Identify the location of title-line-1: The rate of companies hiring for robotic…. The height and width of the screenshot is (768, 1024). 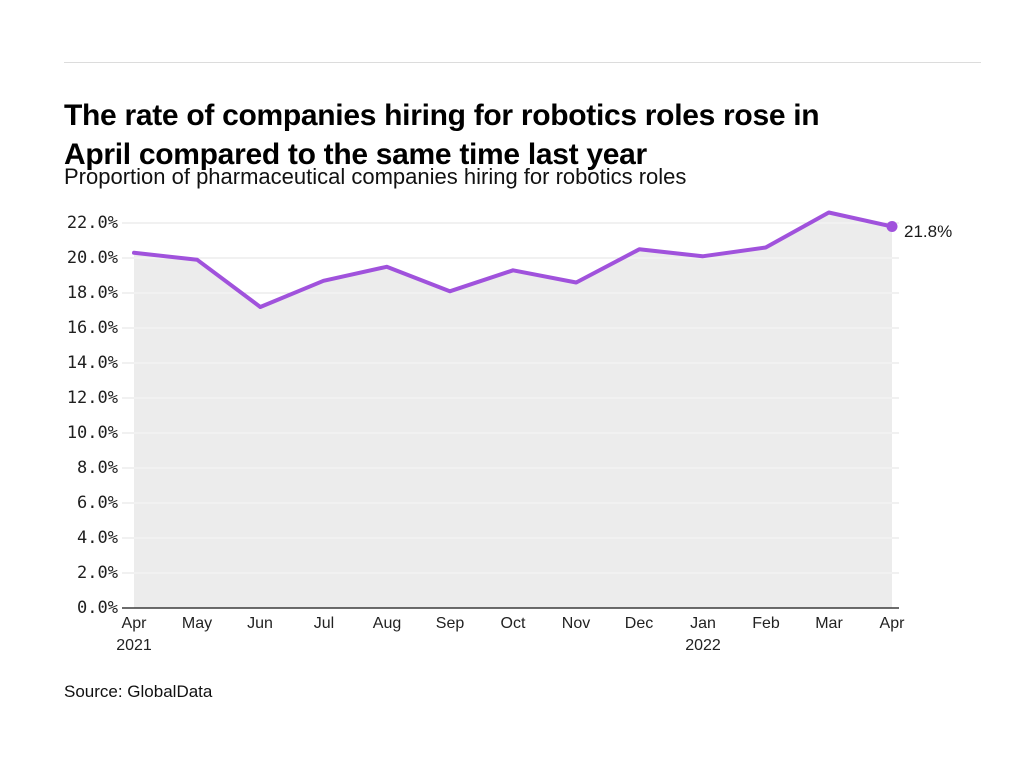
(442, 116).